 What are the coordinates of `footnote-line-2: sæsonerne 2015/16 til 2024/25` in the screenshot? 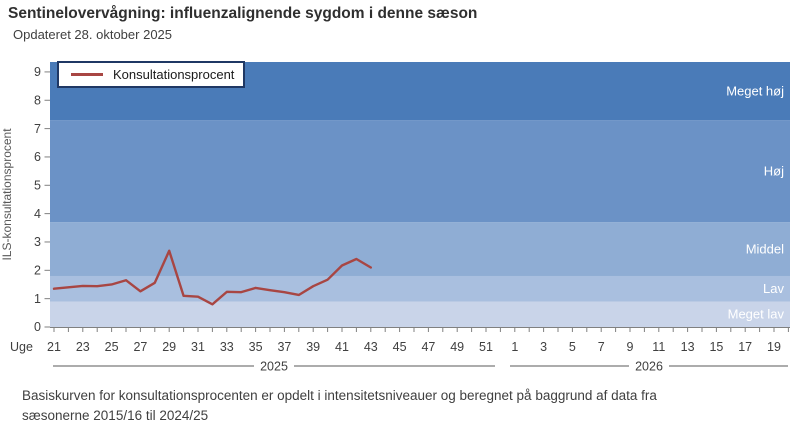 It's located at (115, 416).